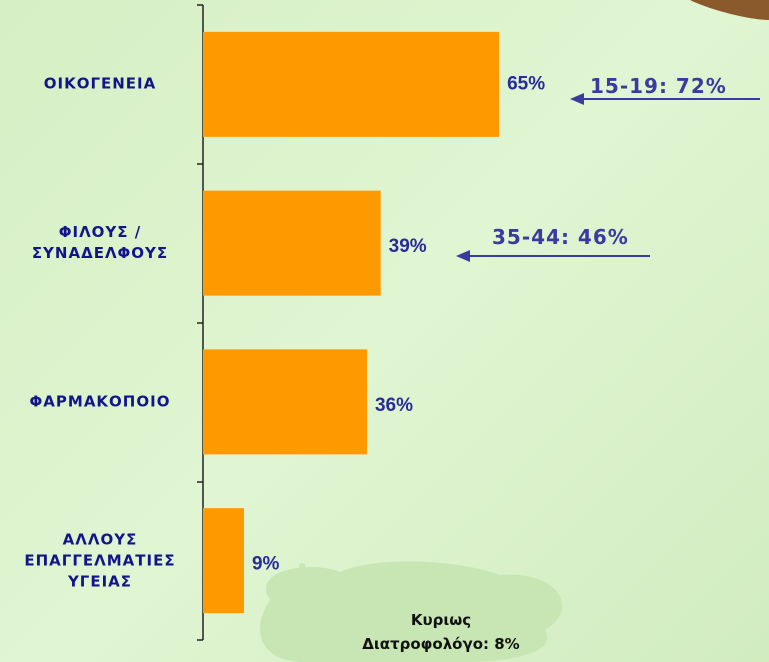  Describe the element at coordinates (560, 237) in the screenshot. I see `annotation: 35-44: 46%` at that location.